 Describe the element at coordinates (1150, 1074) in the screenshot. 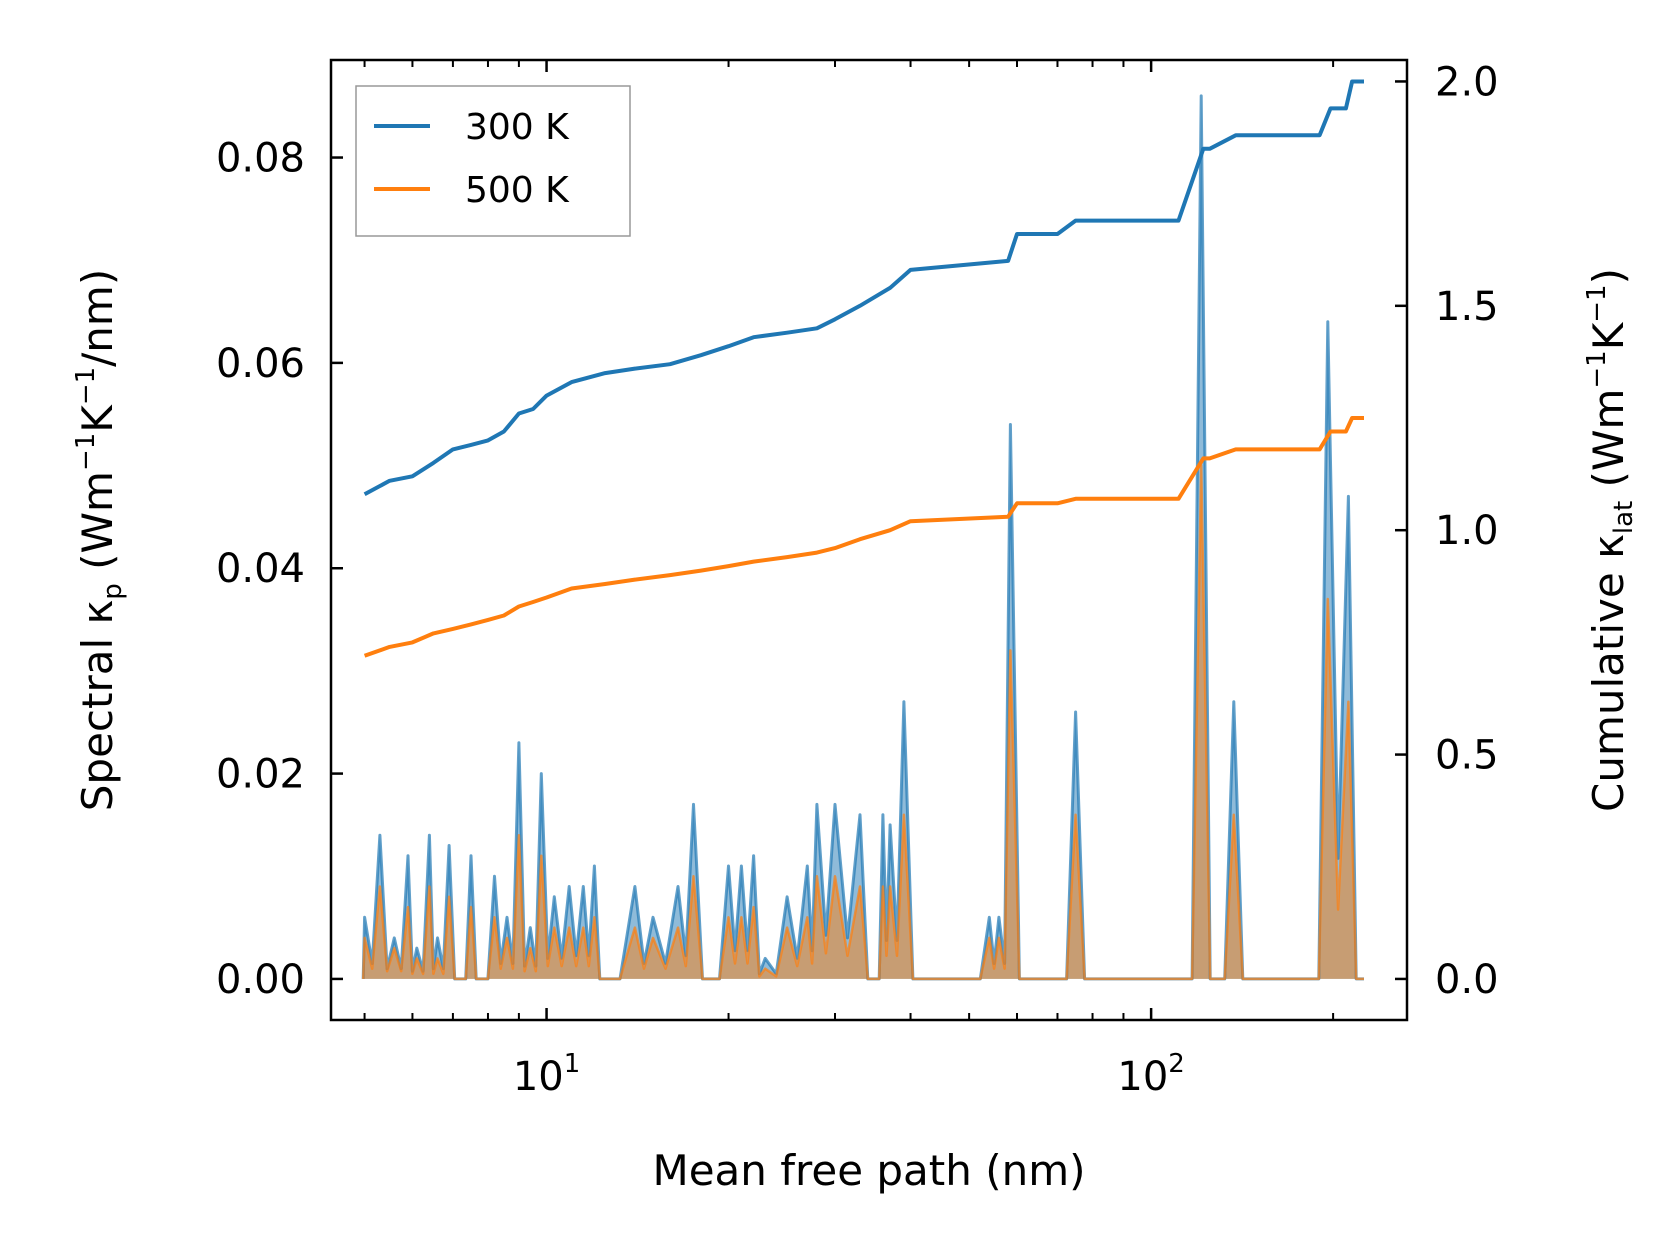

I see `x-tick-label-100: 10²` at that location.